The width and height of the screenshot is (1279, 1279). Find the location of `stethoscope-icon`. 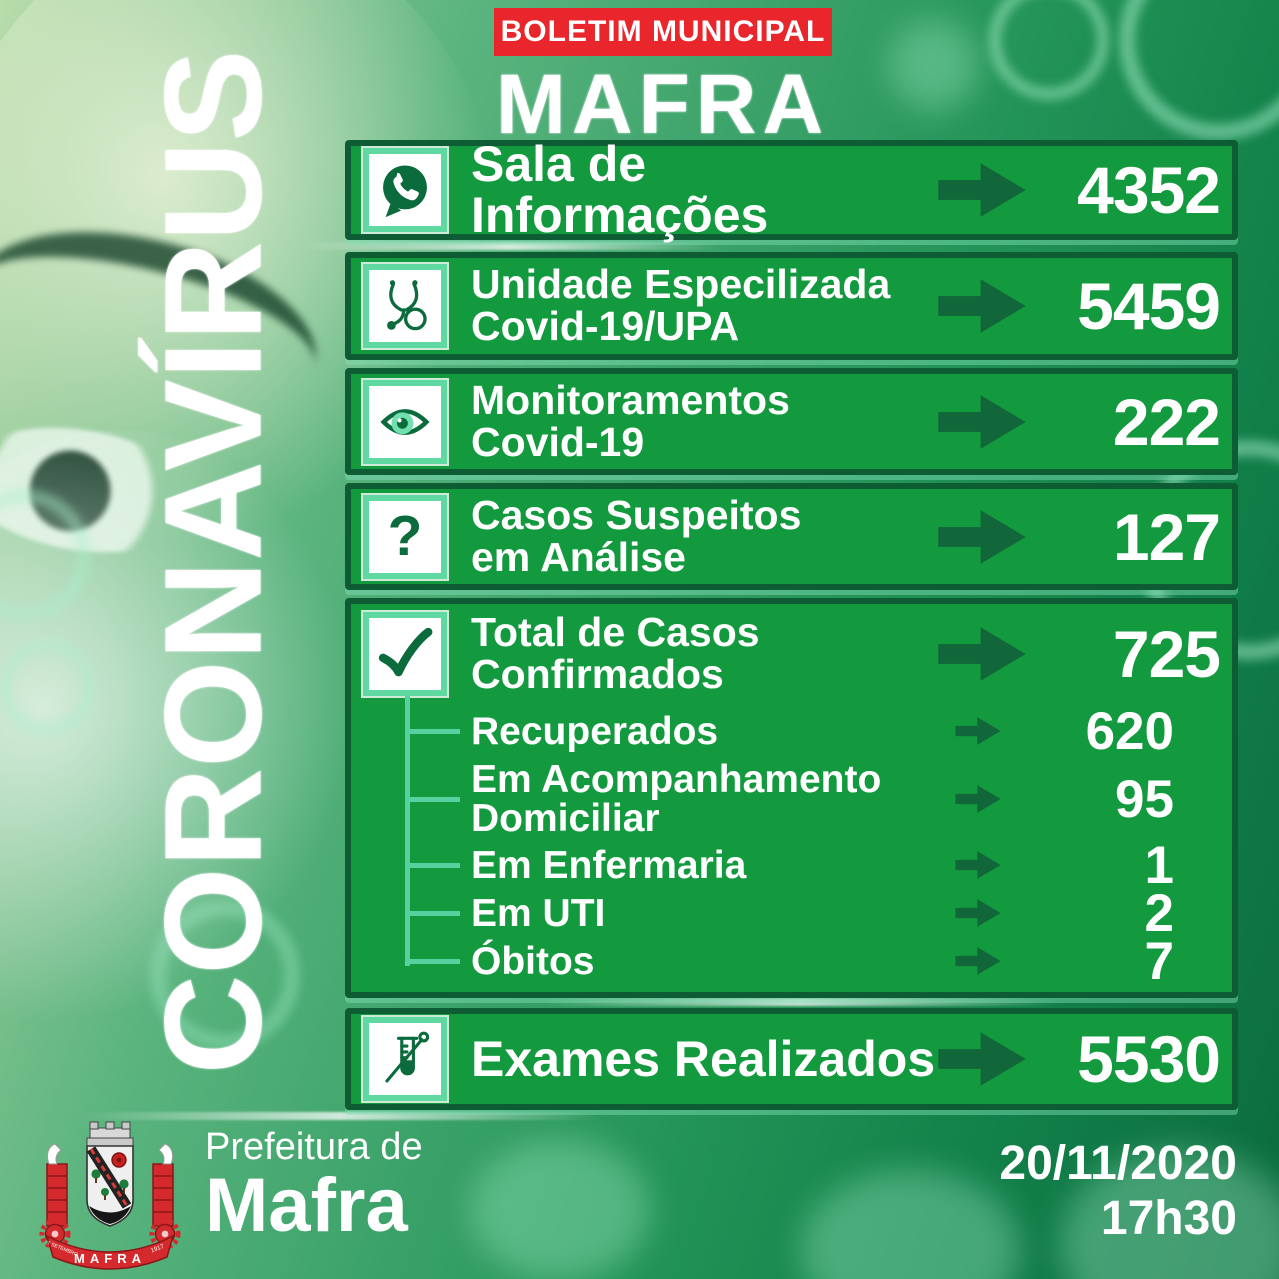

stethoscope-icon is located at coordinates (407, 305).